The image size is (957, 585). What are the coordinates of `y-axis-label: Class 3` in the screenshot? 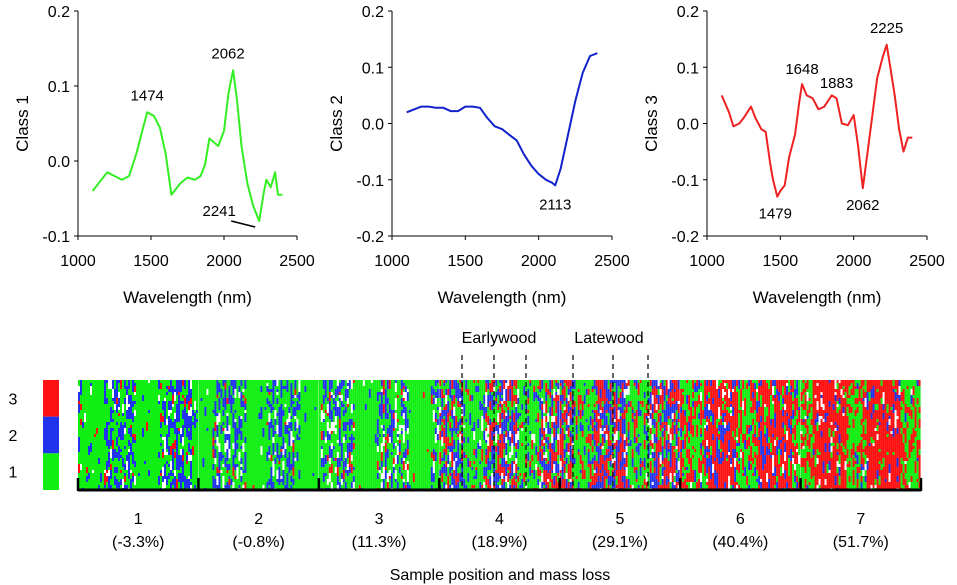 It's located at (651, 123).